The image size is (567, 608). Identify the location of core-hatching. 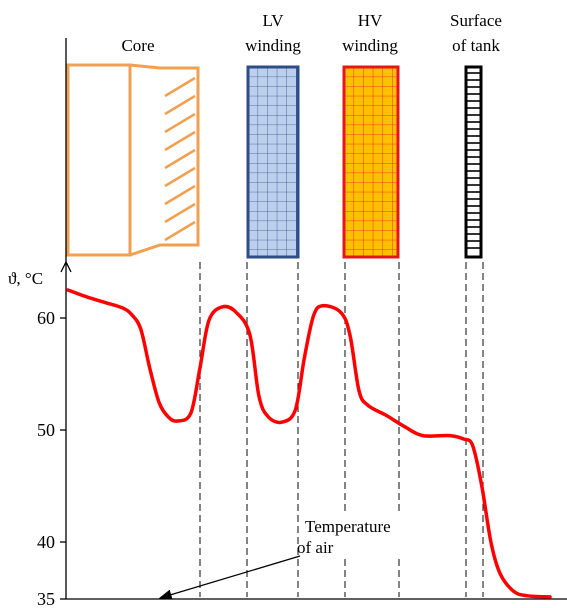
(180, 159).